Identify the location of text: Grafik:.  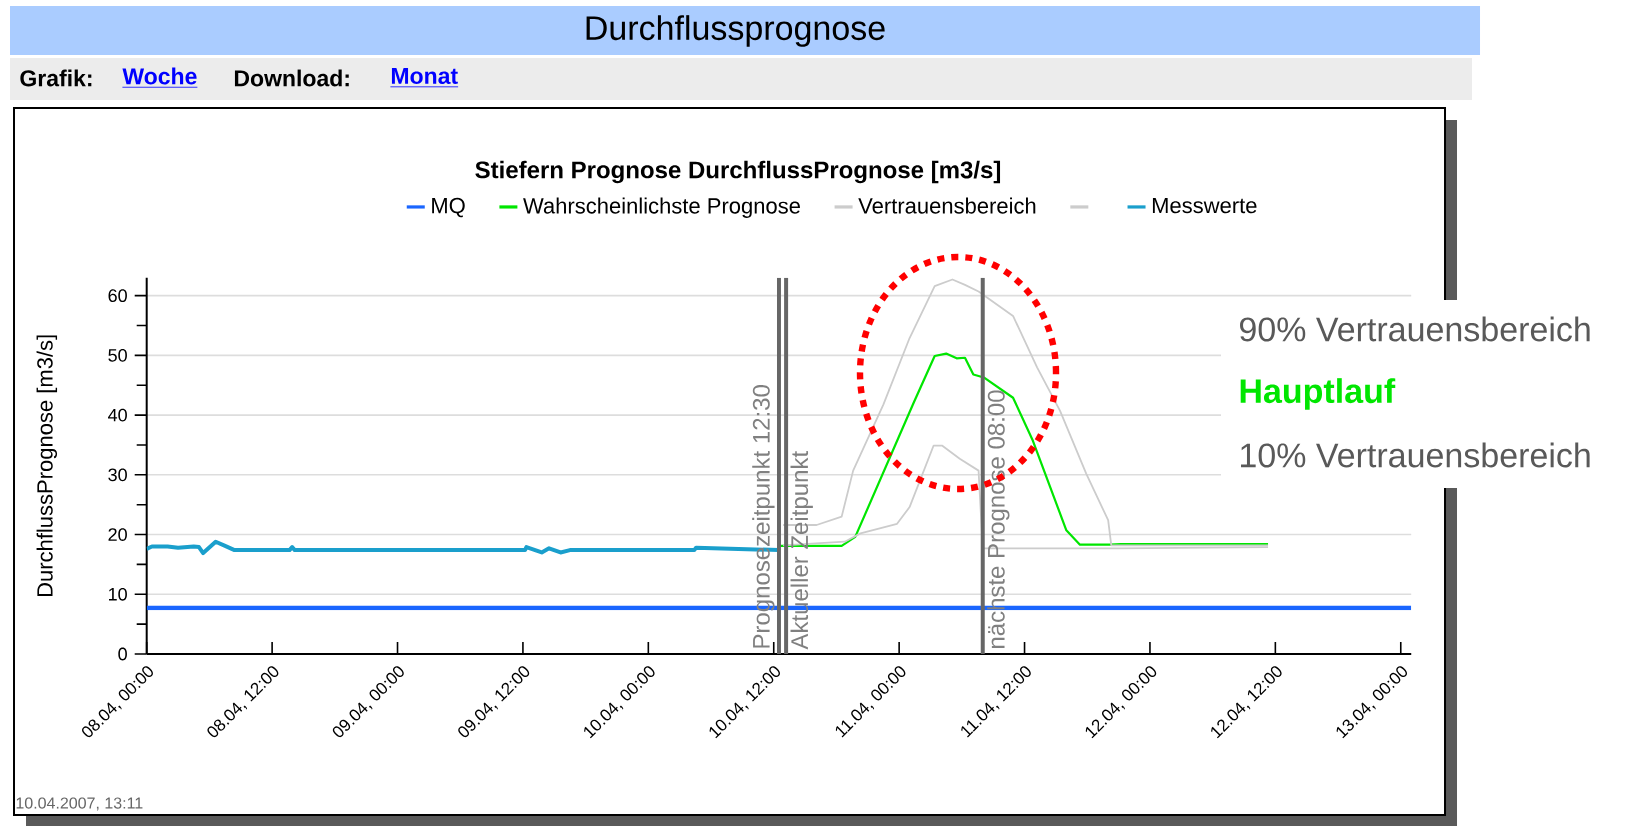
(56, 78).